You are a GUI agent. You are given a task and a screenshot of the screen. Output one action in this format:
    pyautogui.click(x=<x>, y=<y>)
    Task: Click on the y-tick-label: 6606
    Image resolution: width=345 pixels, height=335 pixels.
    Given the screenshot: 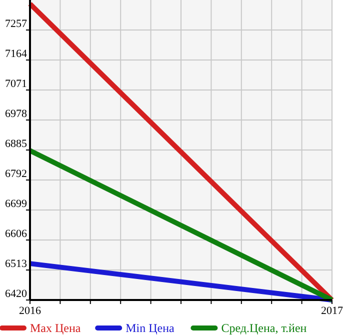 What is the action you would take?
    pyautogui.click(x=16, y=234)
    